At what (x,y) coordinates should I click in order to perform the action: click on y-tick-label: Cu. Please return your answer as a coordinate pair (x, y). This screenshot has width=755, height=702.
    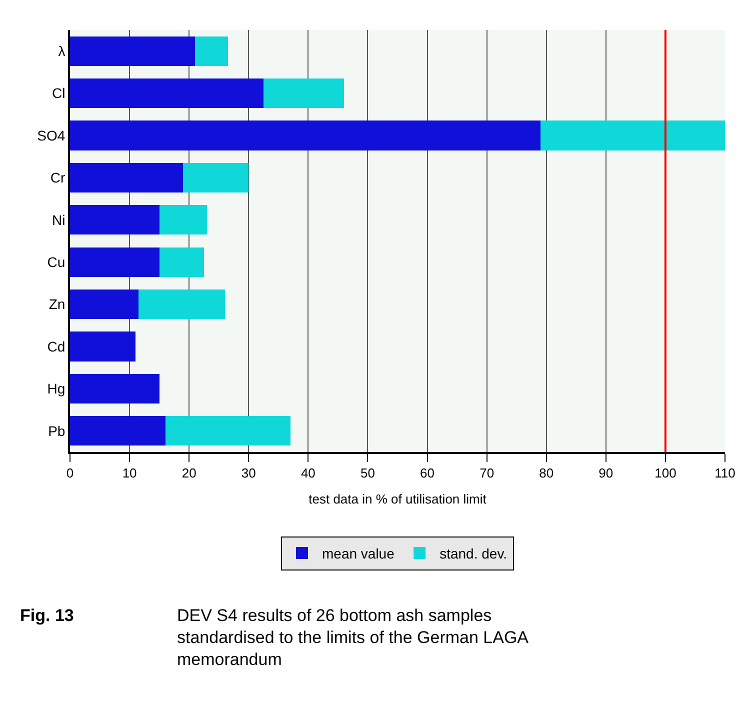
    Looking at the image, I should click on (56, 262).